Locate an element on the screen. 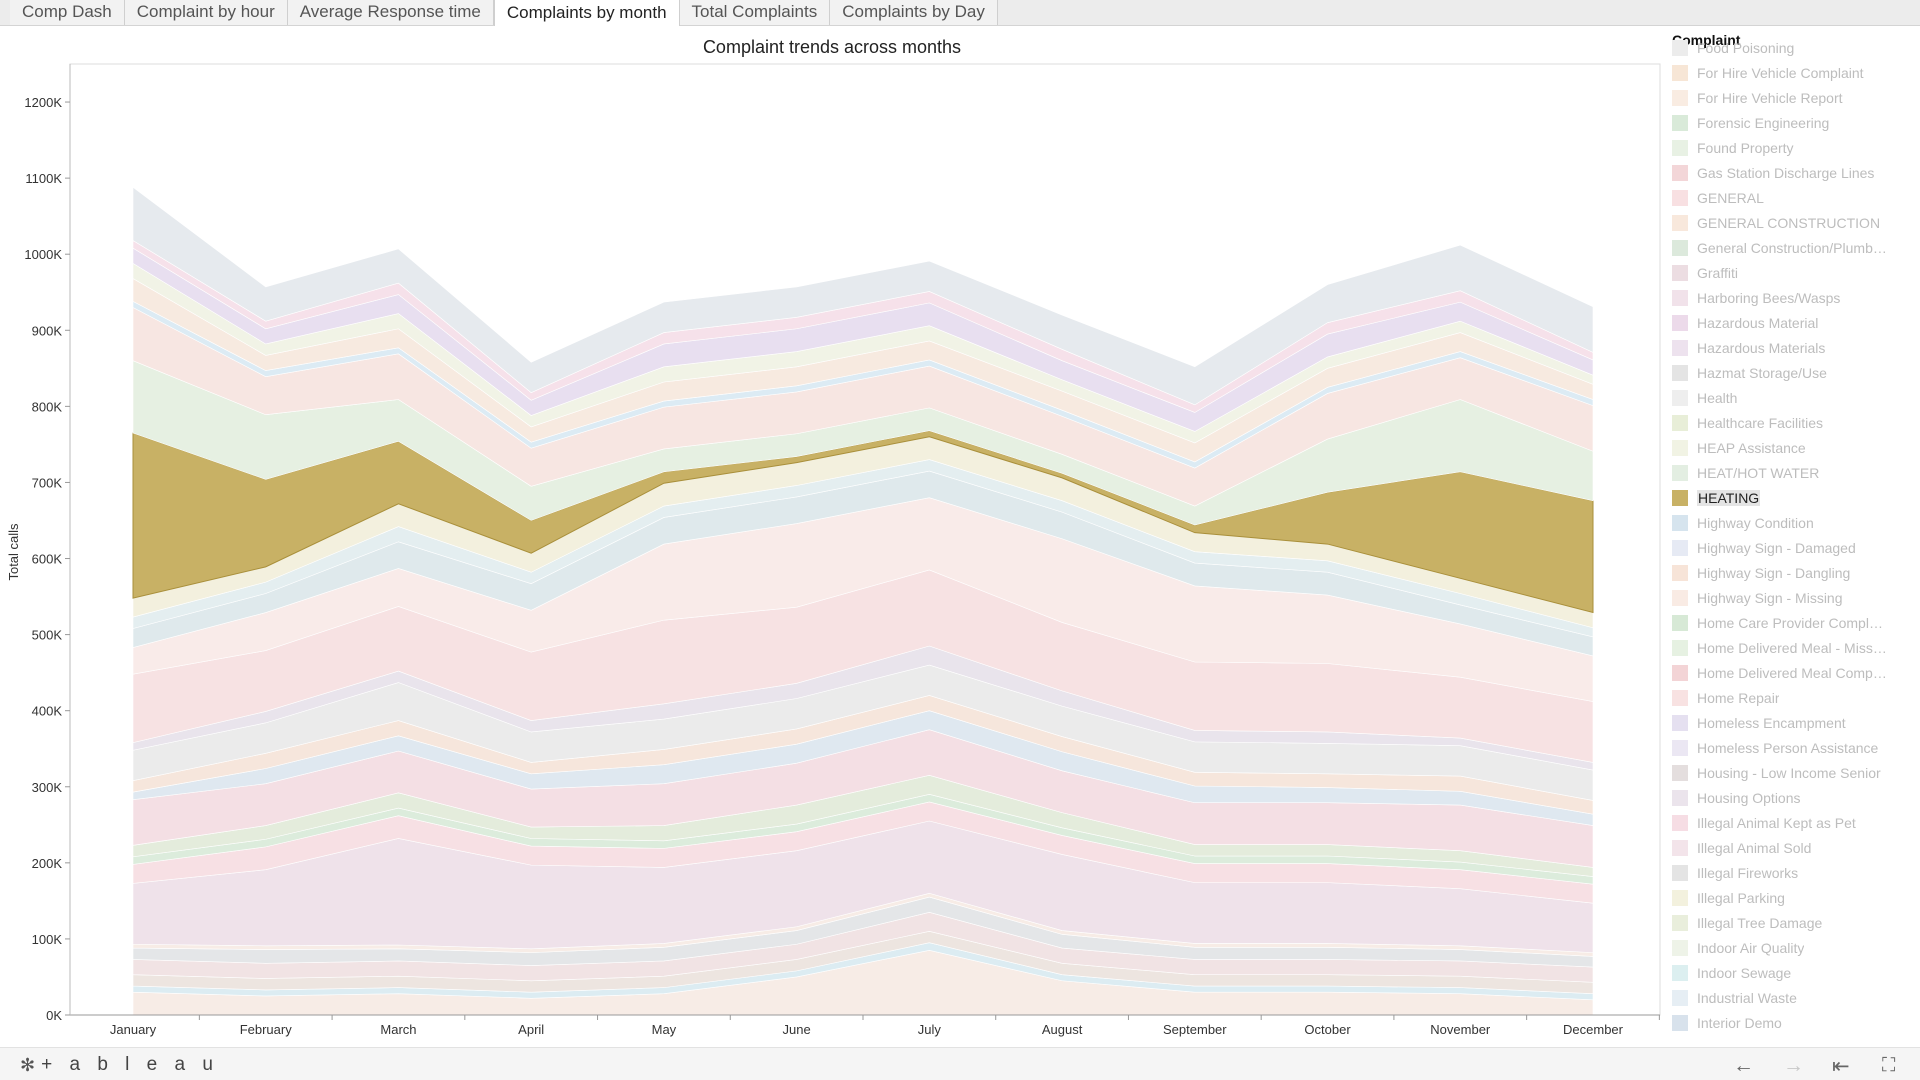 This screenshot has width=1920, height=1080. legend-label: HEAT/HOT WATER is located at coordinates (1758, 472).